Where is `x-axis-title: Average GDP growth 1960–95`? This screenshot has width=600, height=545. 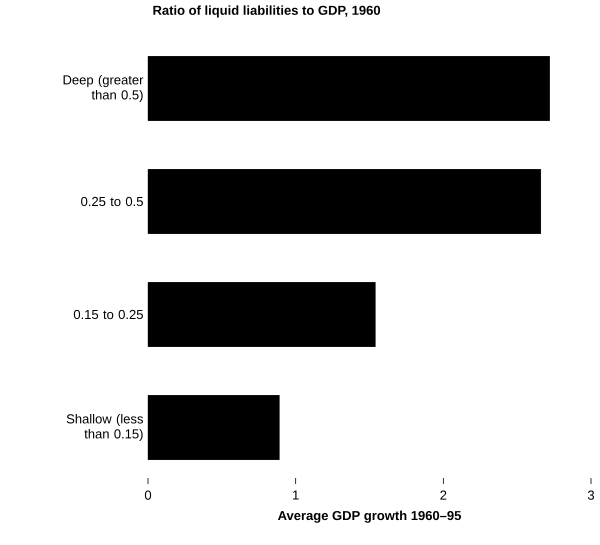 x-axis-title: Average GDP growth 1960–95 is located at coordinates (370, 516).